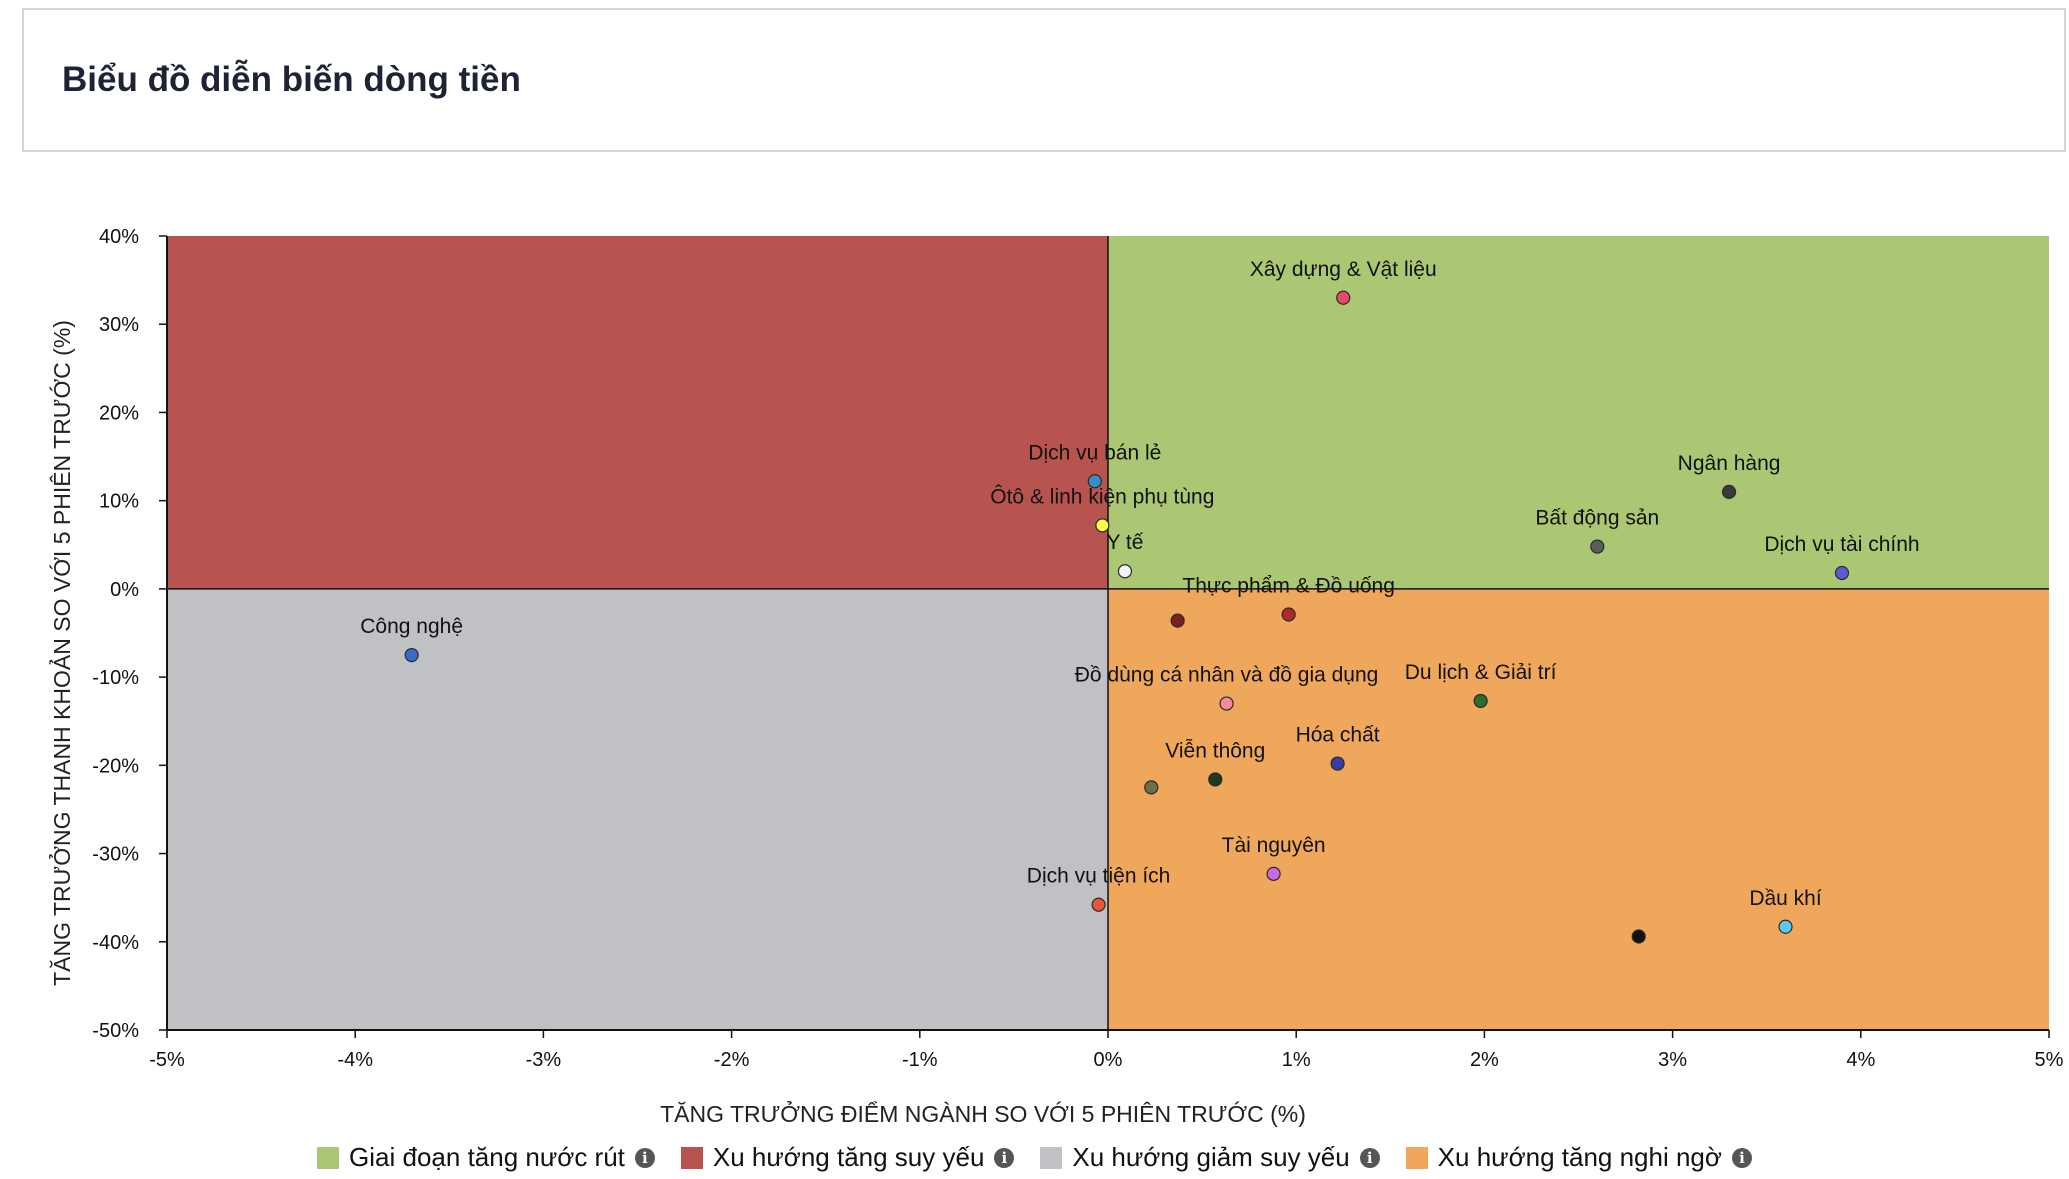 Image resolution: width=2069 pixels, height=1179 pixels. Describe the element at coordinates (732, 1060) in the screenshot. I see `x-tick-label: -2%` at that location.